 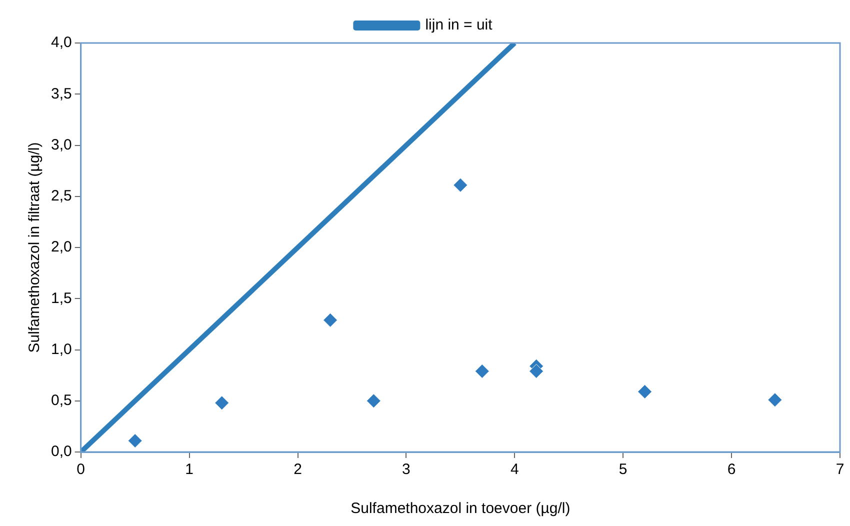 What do you see at coordinates (61, 298) in the screenshot?
I see `y-tick-label: 1,5` at bounding box center [61, 298].